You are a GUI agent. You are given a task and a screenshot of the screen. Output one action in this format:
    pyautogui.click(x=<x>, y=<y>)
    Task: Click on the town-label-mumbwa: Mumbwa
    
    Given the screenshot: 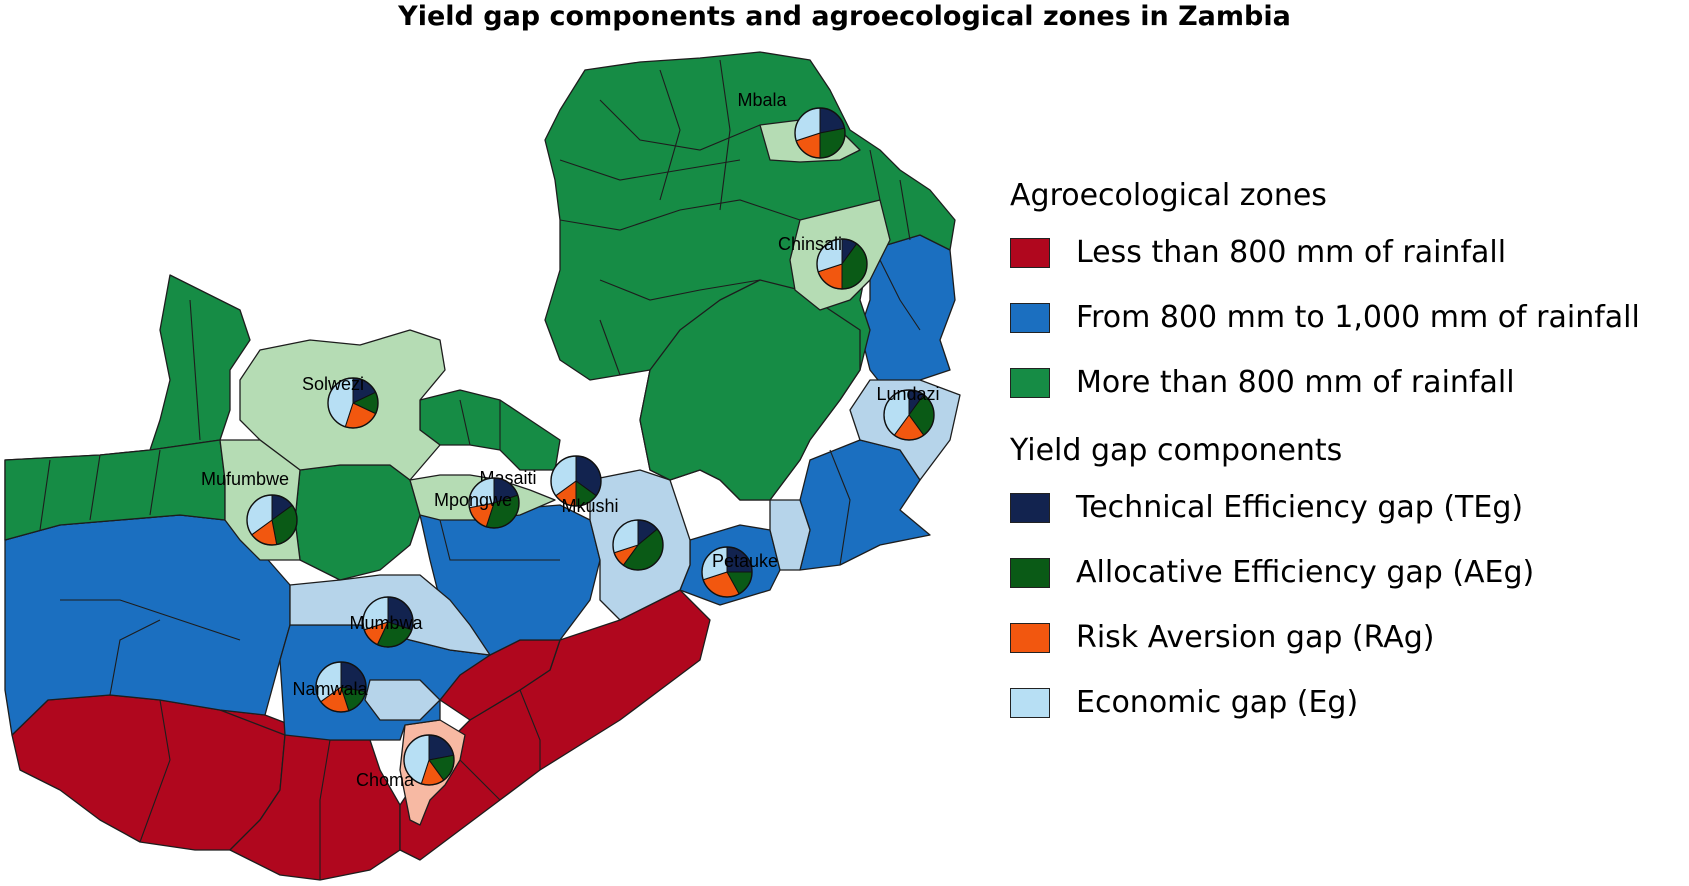 What is the action you would take?
    pyautogui.click(x=386, y=623)
    